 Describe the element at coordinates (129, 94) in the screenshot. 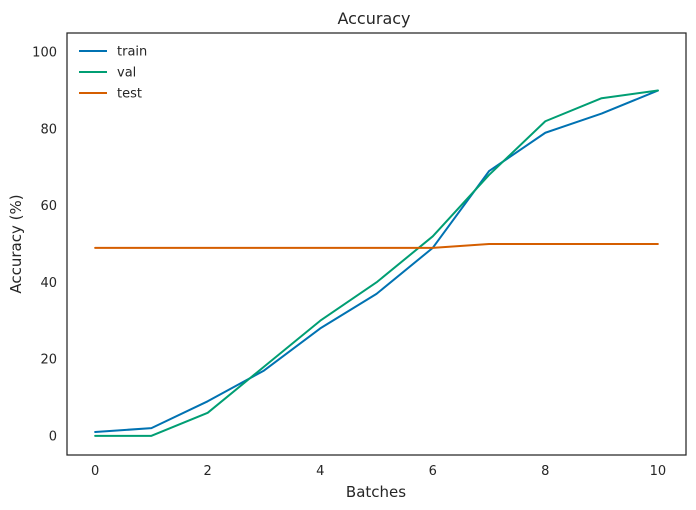

I see `legend-label-test: test` at that location.